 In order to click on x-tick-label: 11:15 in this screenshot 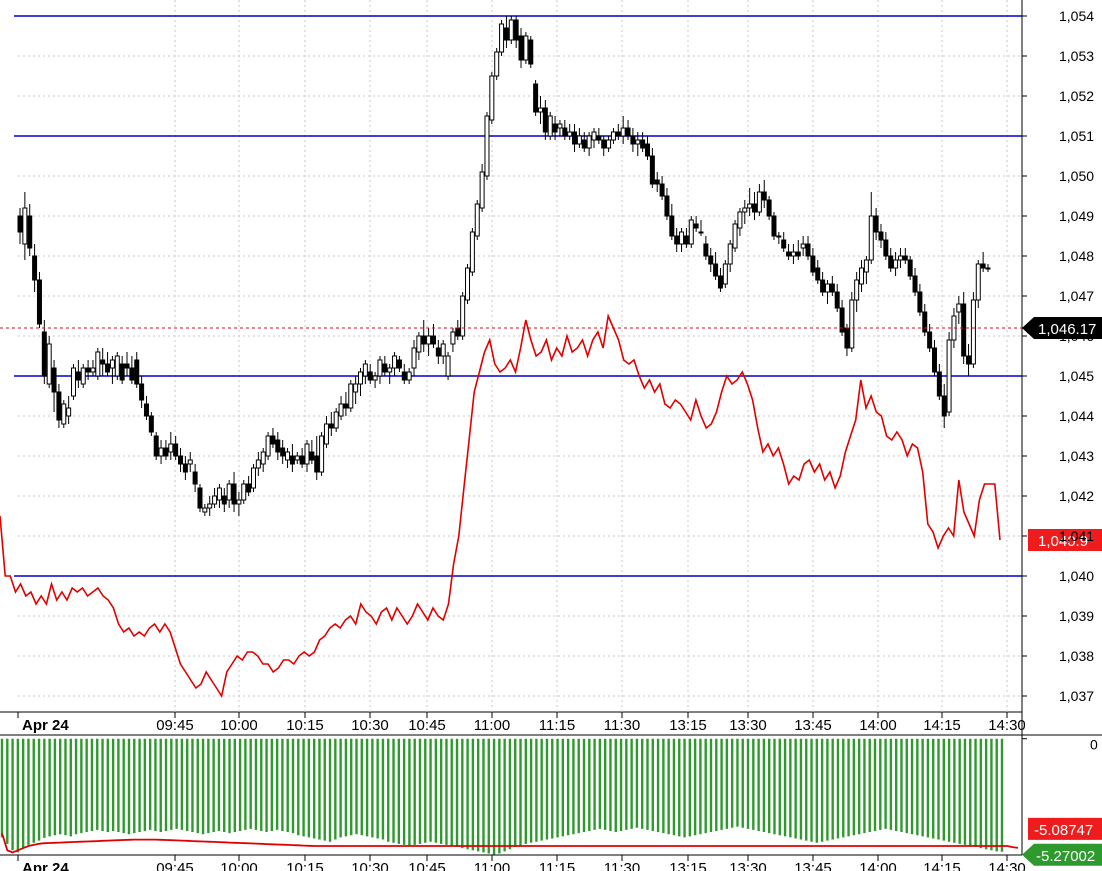, I will do `click(557, 725)`.